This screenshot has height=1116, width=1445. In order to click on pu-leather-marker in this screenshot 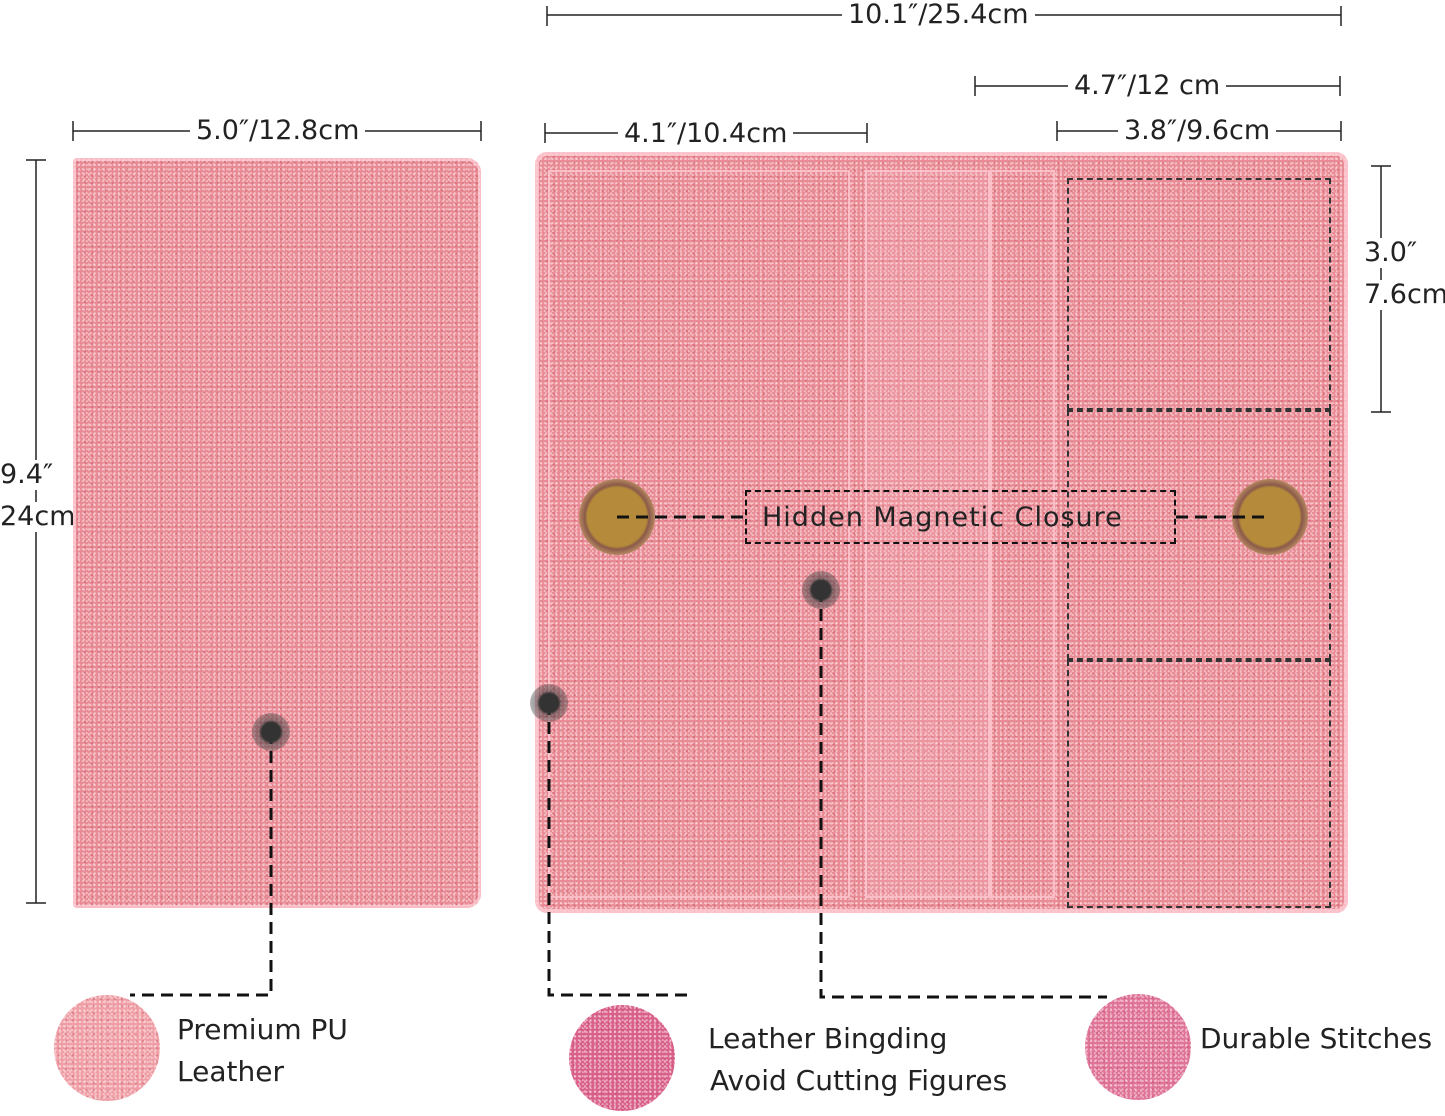, I will do `click(271, 732)`.